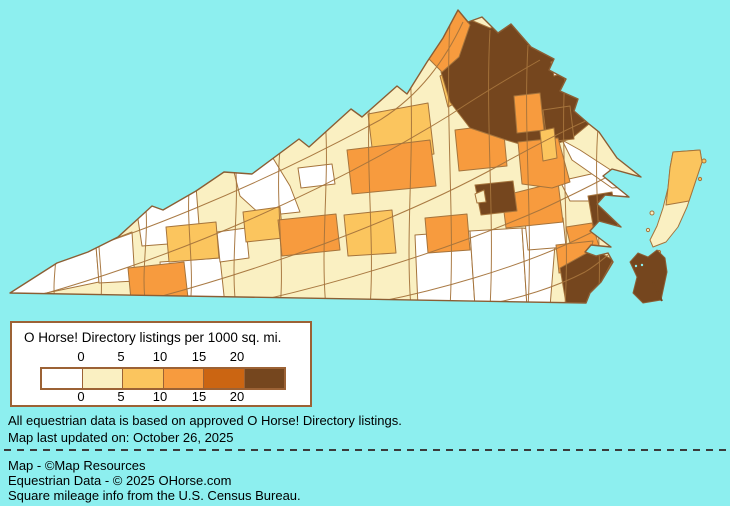  I want to click on bay-bridge-tunnel-line, so click(657, 291).